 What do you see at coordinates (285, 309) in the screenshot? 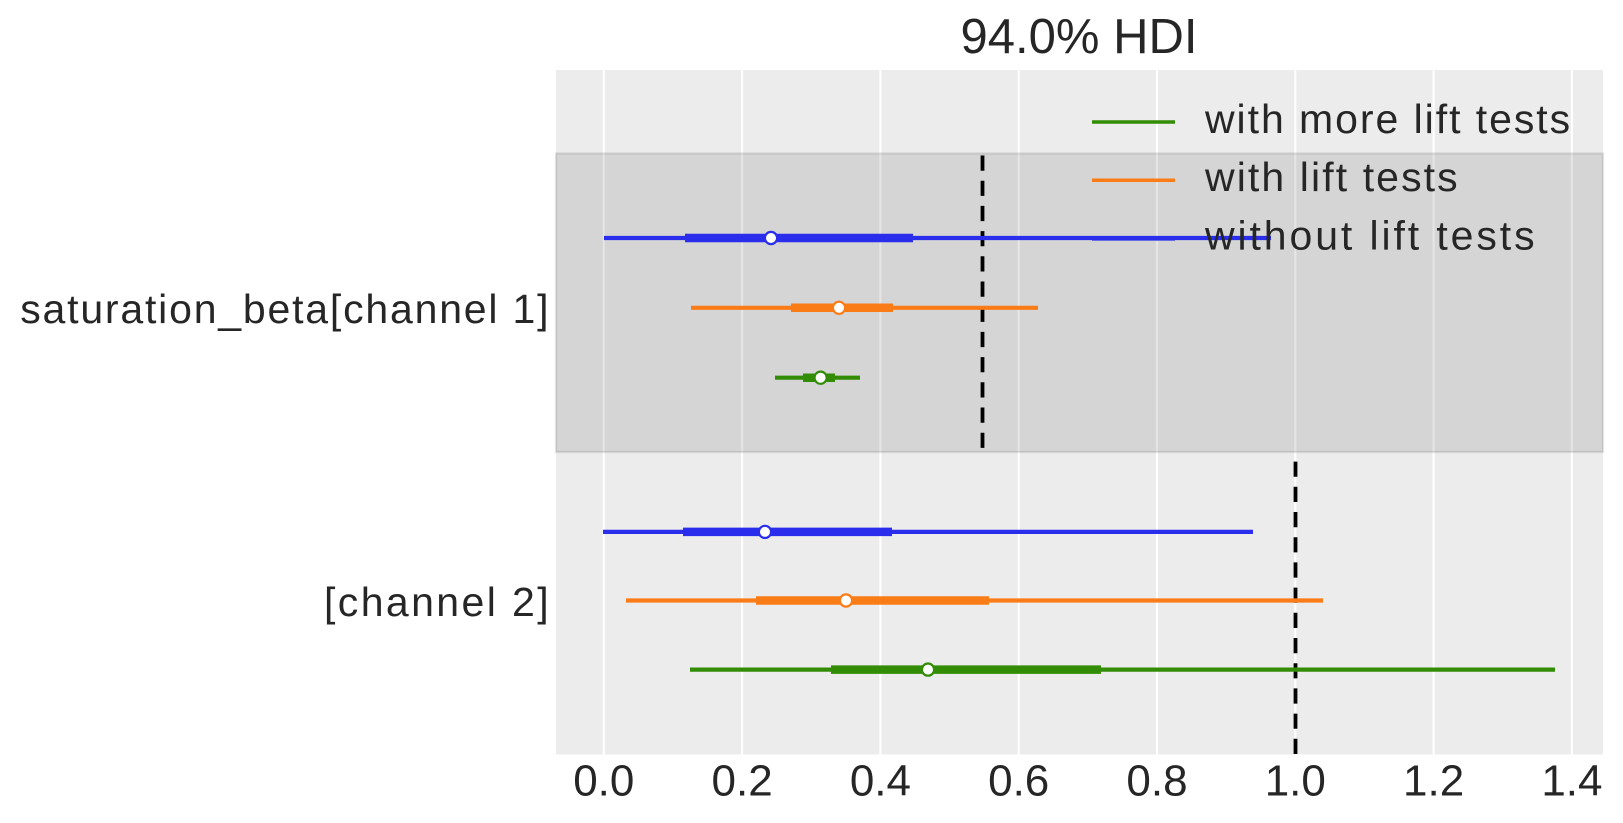
I see `svg-text: saturation_beta[channel 1]` at bounding box center [285, 309].